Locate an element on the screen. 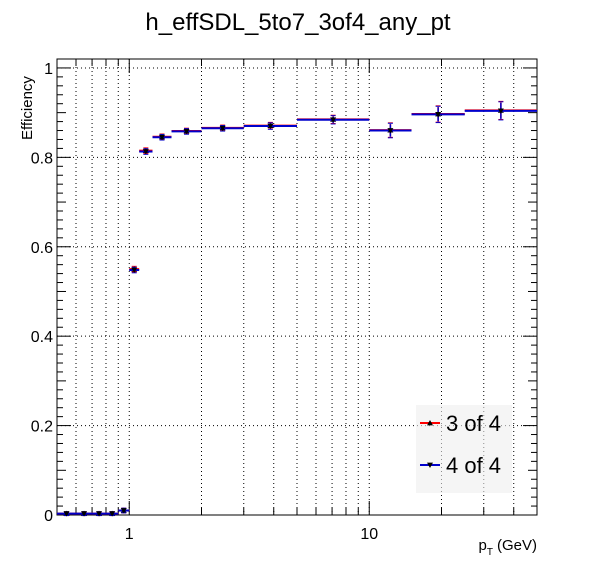 The height and width of the screenshot is (572, 596). y-tick-label: 0.4 is located at coordinates (42, 337).